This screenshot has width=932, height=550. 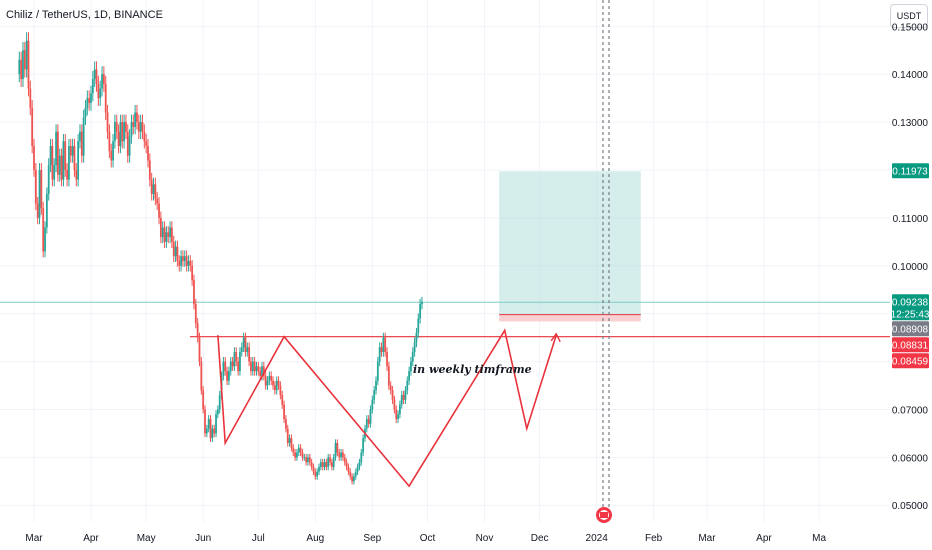 What do you see at coordinates (654, 538) in the screenshot?
I see `x-tick-label: Feb` at bounding box center [654, 538].